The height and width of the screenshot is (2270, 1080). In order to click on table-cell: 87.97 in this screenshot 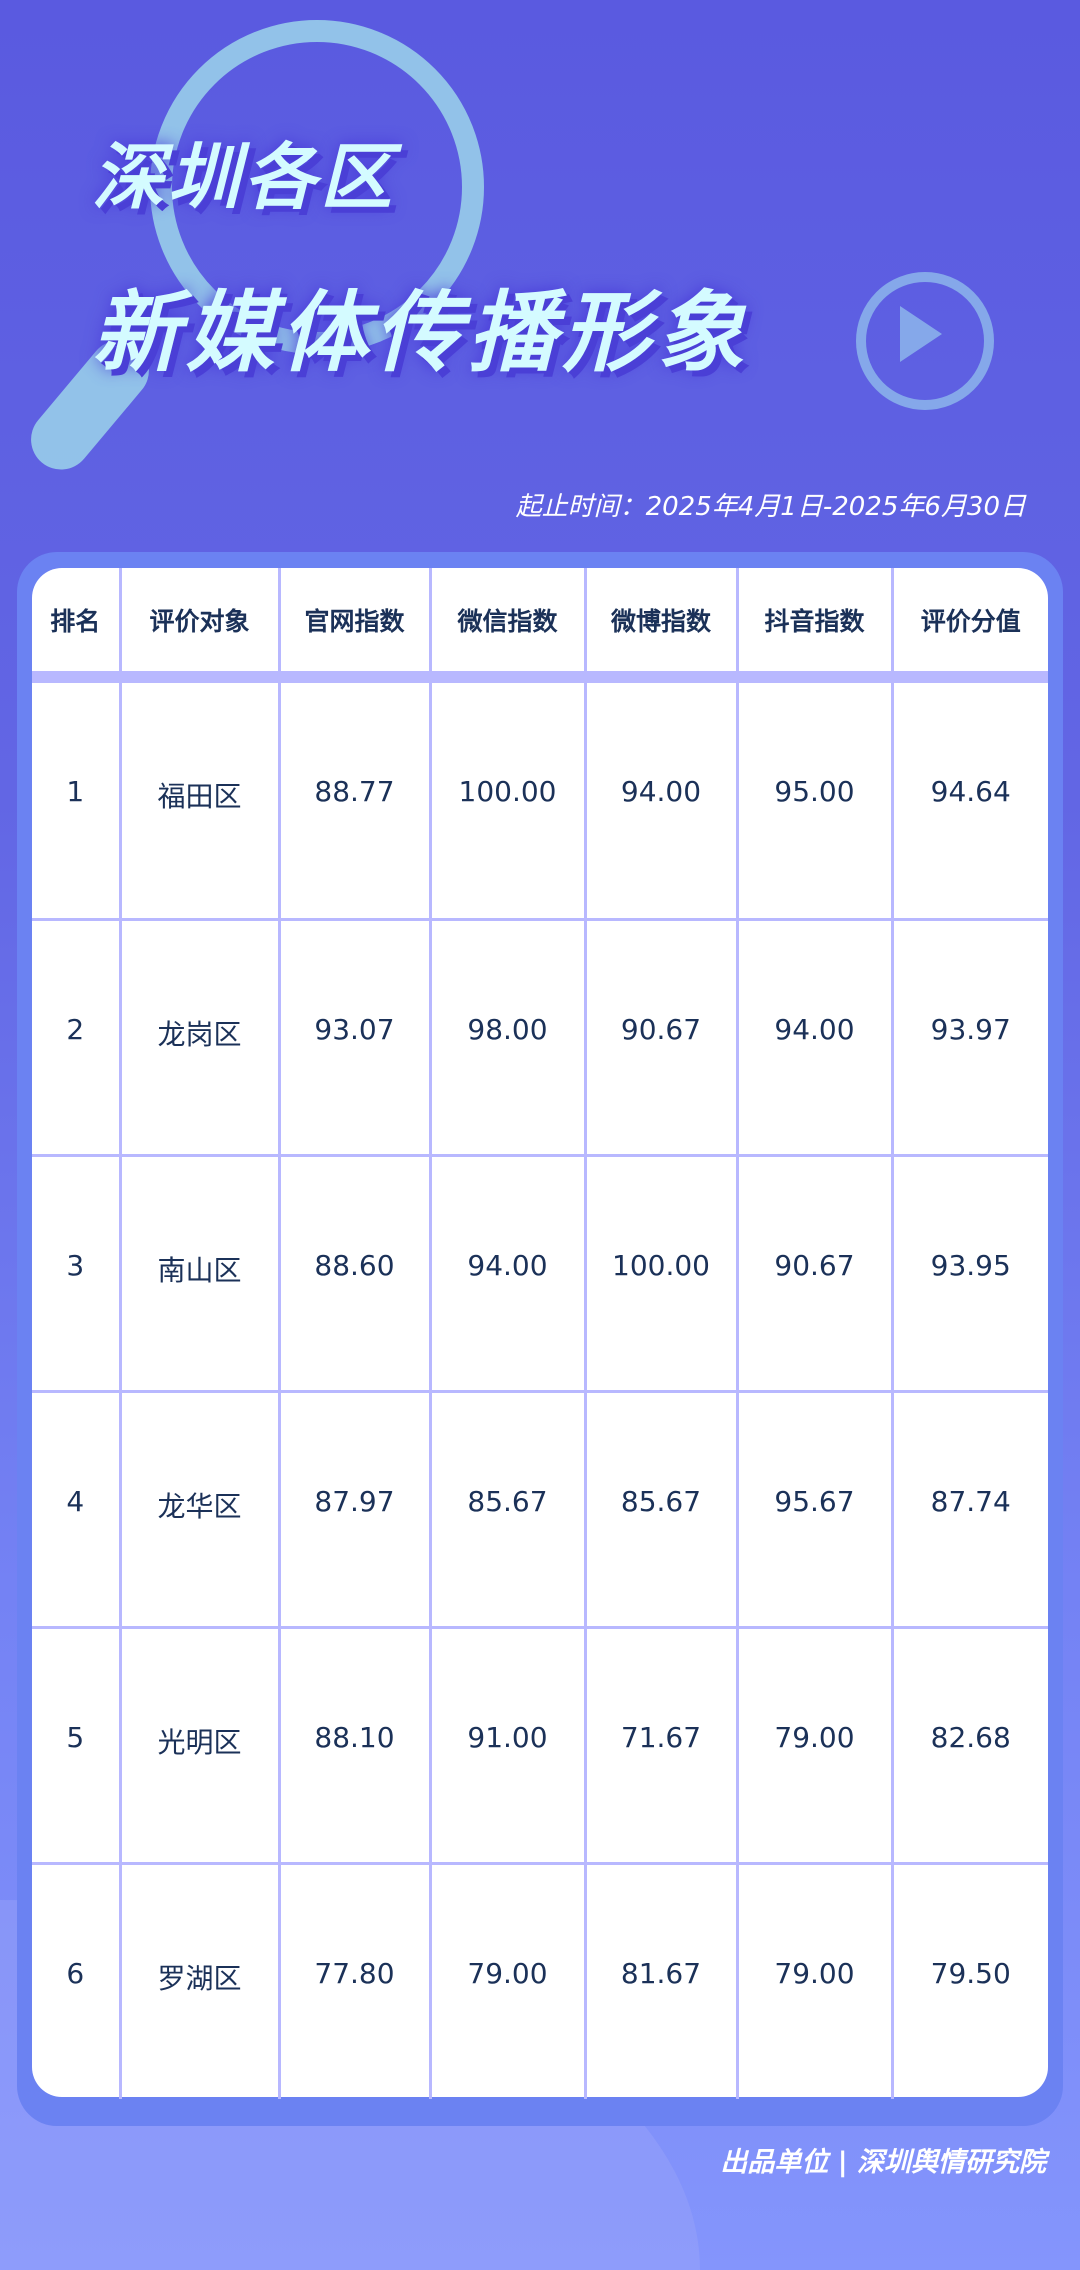, I will do `click(353, 1508)`.